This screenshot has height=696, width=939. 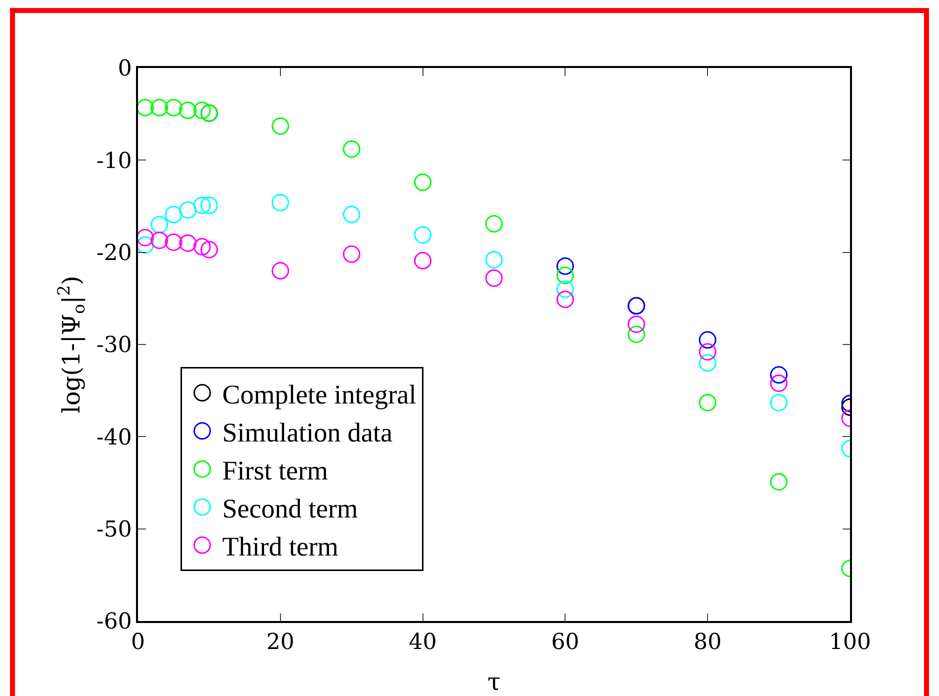 What do you see at coordinates (319, 394) in the screenshot?
I see `legend-label: Complete integral` at bounding box center [319, 394].